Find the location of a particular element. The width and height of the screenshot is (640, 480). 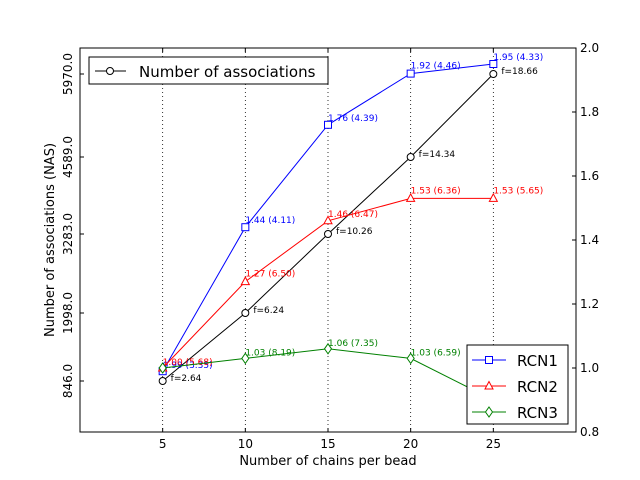

rcn2-data-label: 1.53 (6.36) is located at coordinates (436, 191).